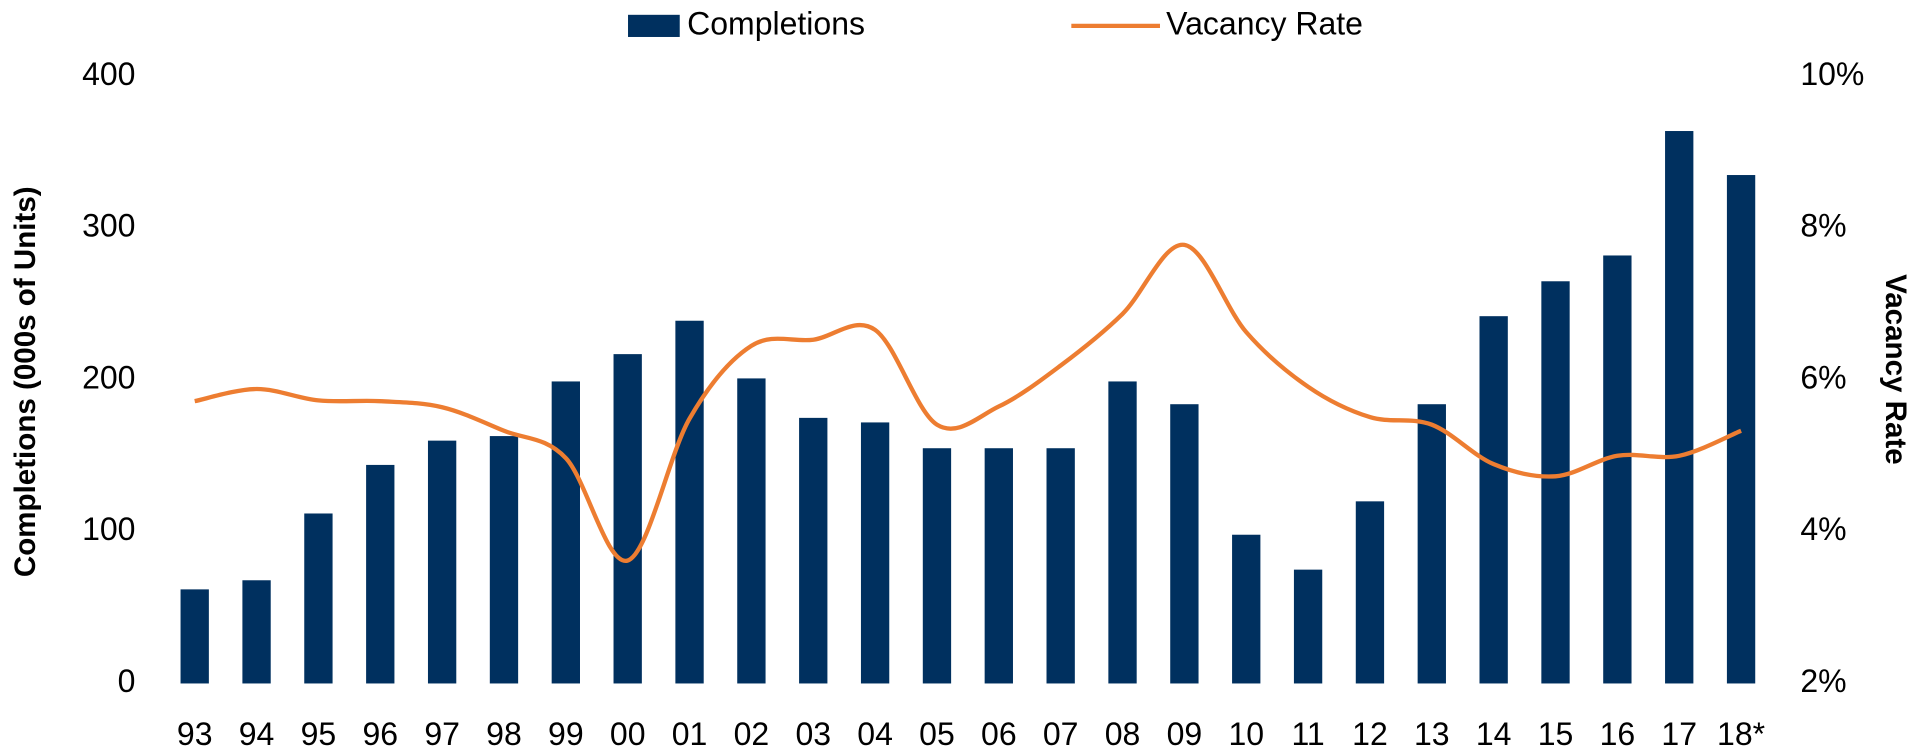 The width and height of the screenshot is (1921, 755). Describe the element at coordinates (319, 733) in the screenshot. I see `x-tick-label: 95` at that location.